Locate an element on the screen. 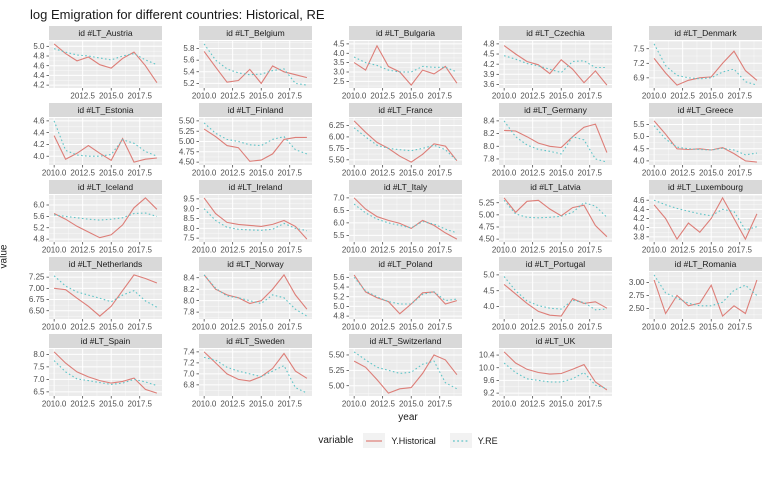 This screenshot has height=477, width=780. y-tick-label: 7.0 is located at coordinates (339, 197).